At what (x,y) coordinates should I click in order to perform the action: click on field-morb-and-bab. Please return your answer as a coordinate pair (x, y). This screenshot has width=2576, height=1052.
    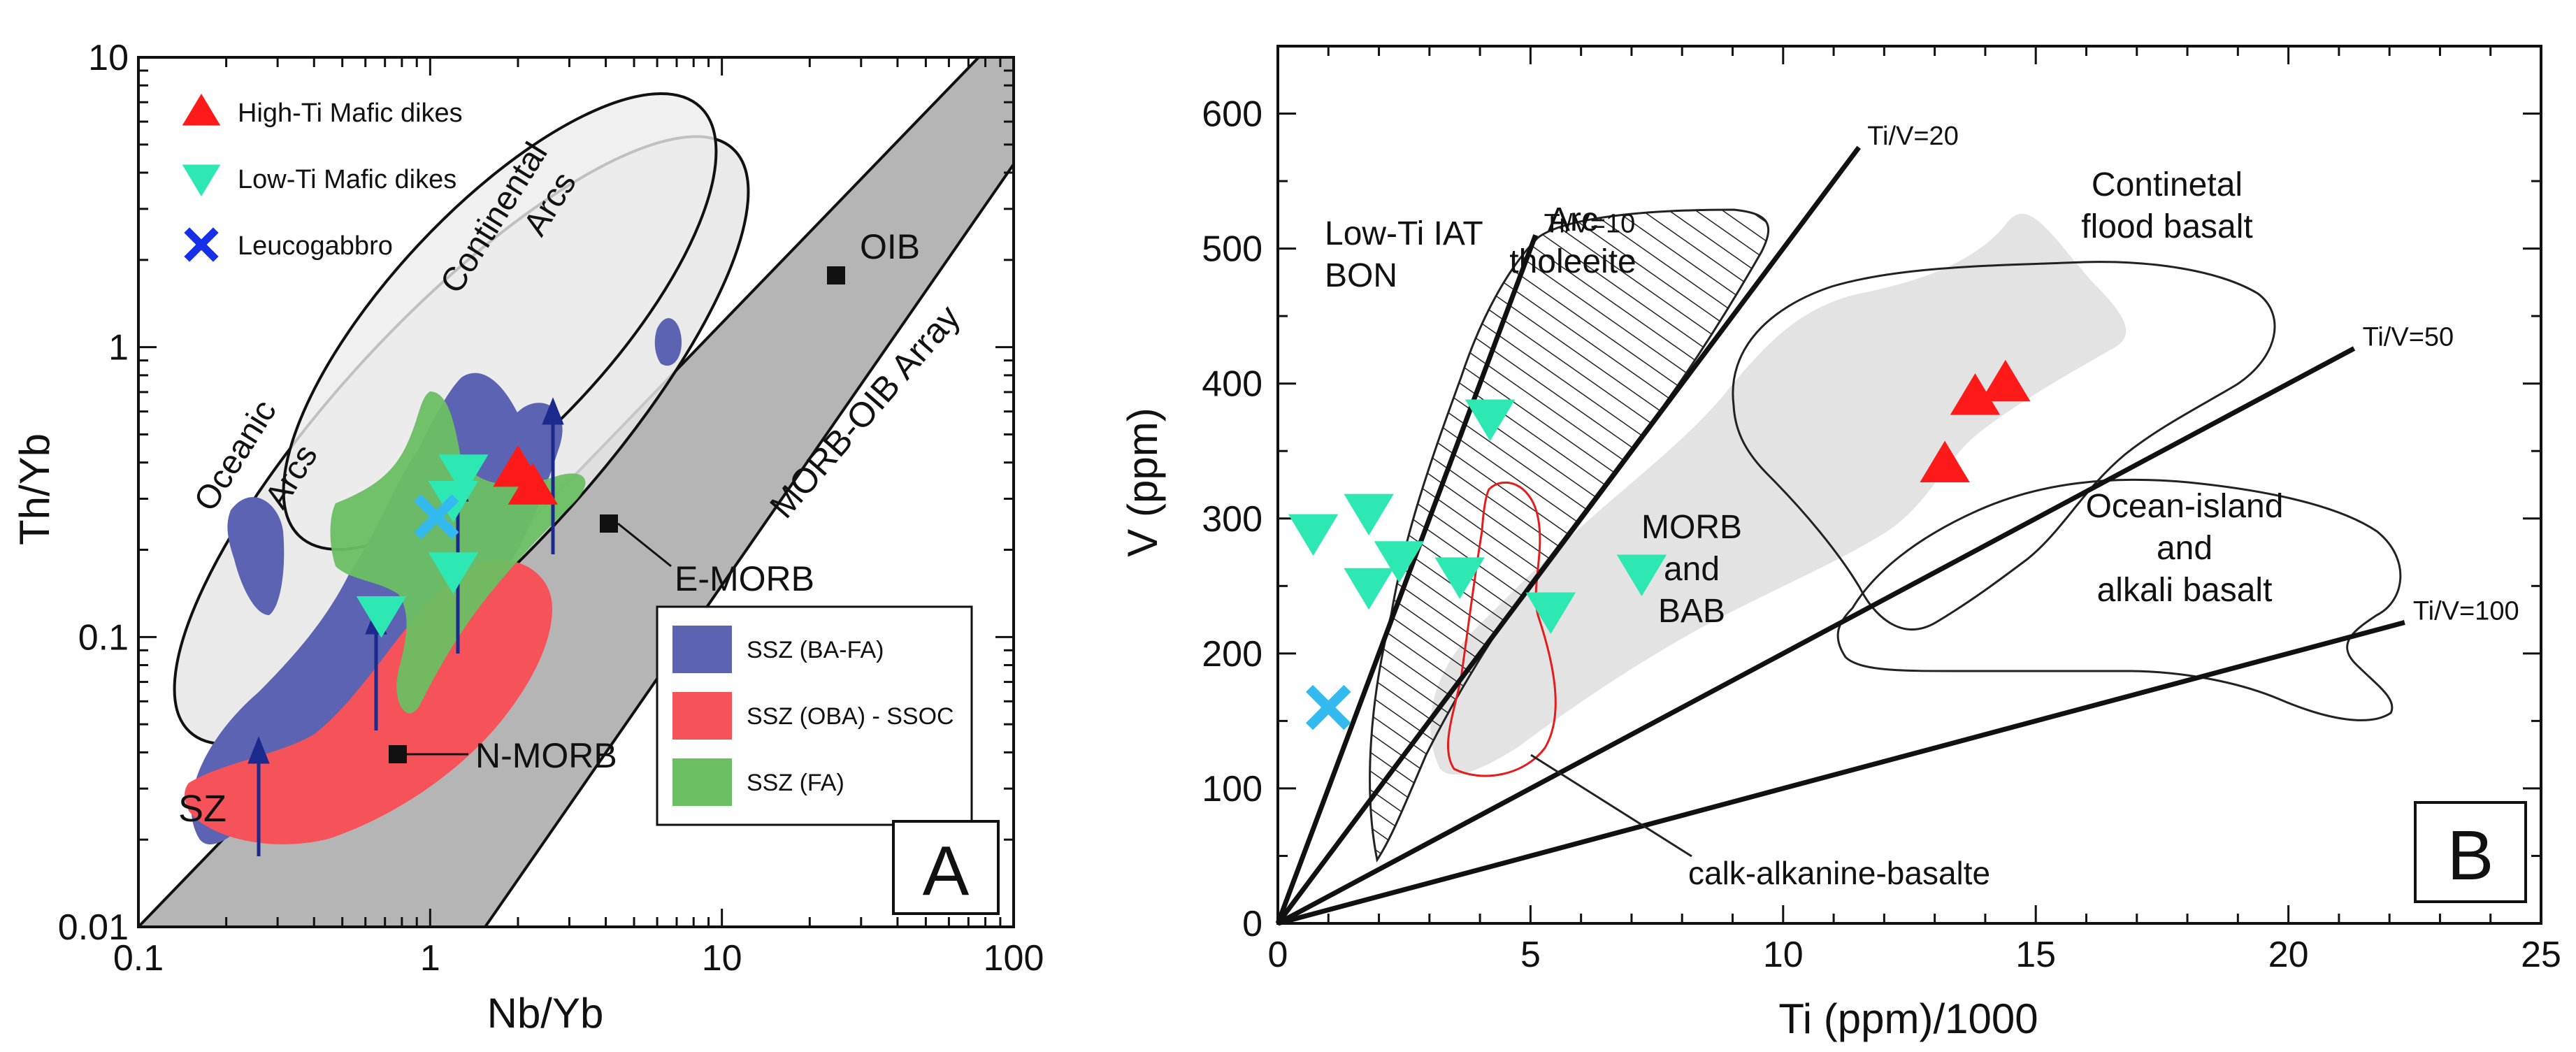
    Looking at the image, I should click on (1778, 494).